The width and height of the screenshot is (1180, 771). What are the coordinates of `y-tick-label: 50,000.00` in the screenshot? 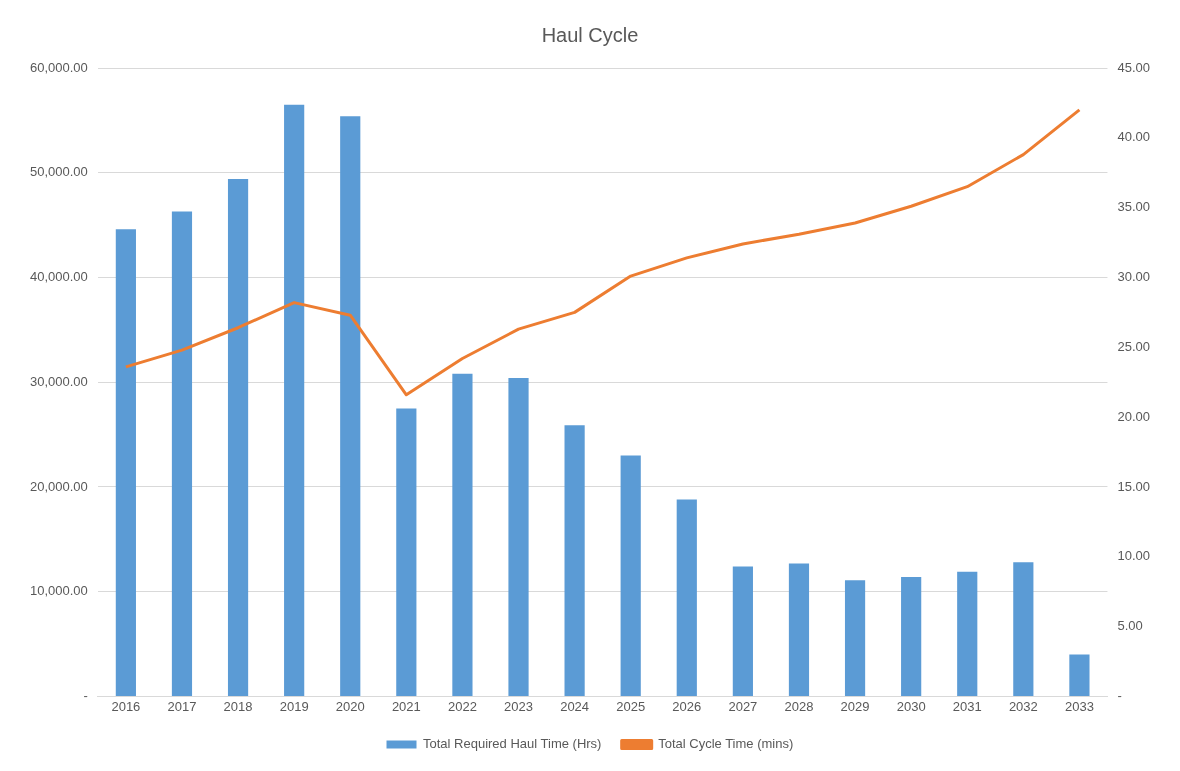 It's located at (58, 172).